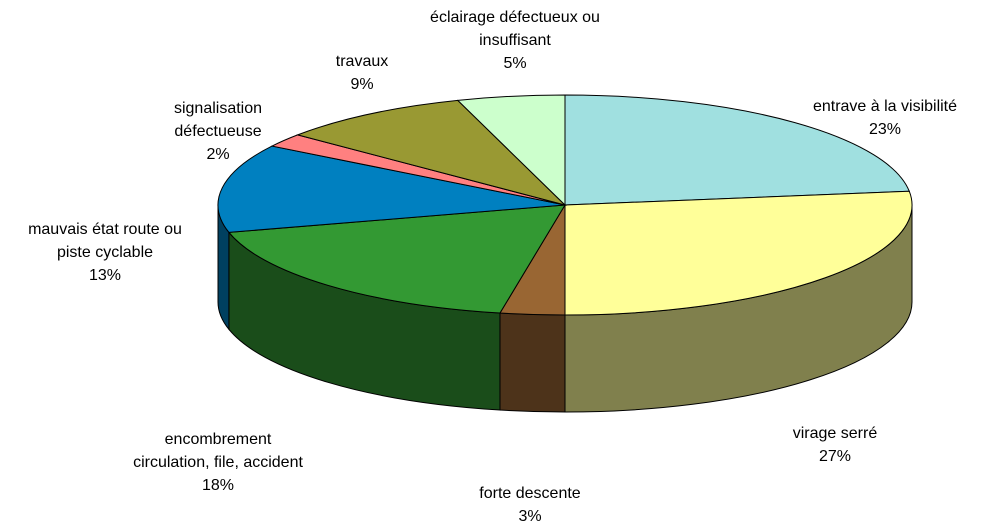 This screenshot has width=995, height=523. What do you see at coordinates (515, 29) in the screenshot?
I see `category-name: éclairage défectueux ou insuffisant` at bounding box center [515, 29].